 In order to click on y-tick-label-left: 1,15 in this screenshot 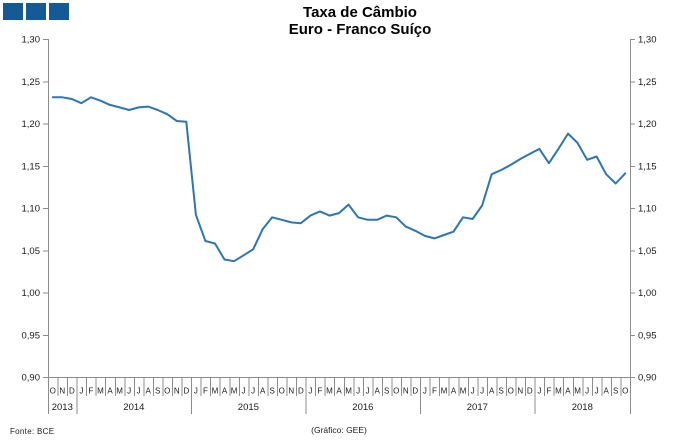, I will do `click(31, 166)`.